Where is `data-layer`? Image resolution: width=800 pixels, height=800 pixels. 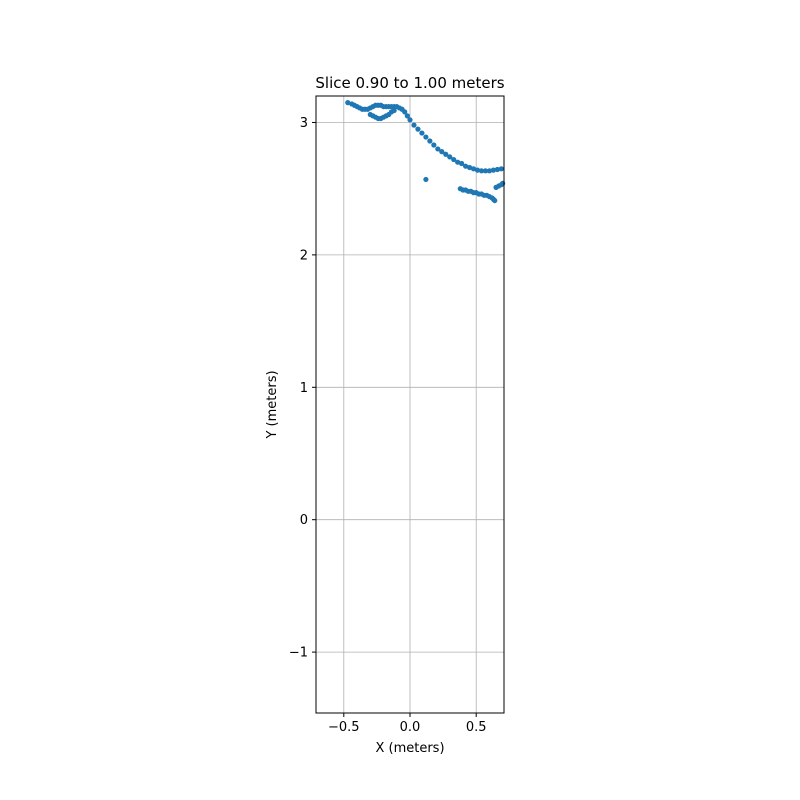 data-layer is located at coordinates (425, 152).